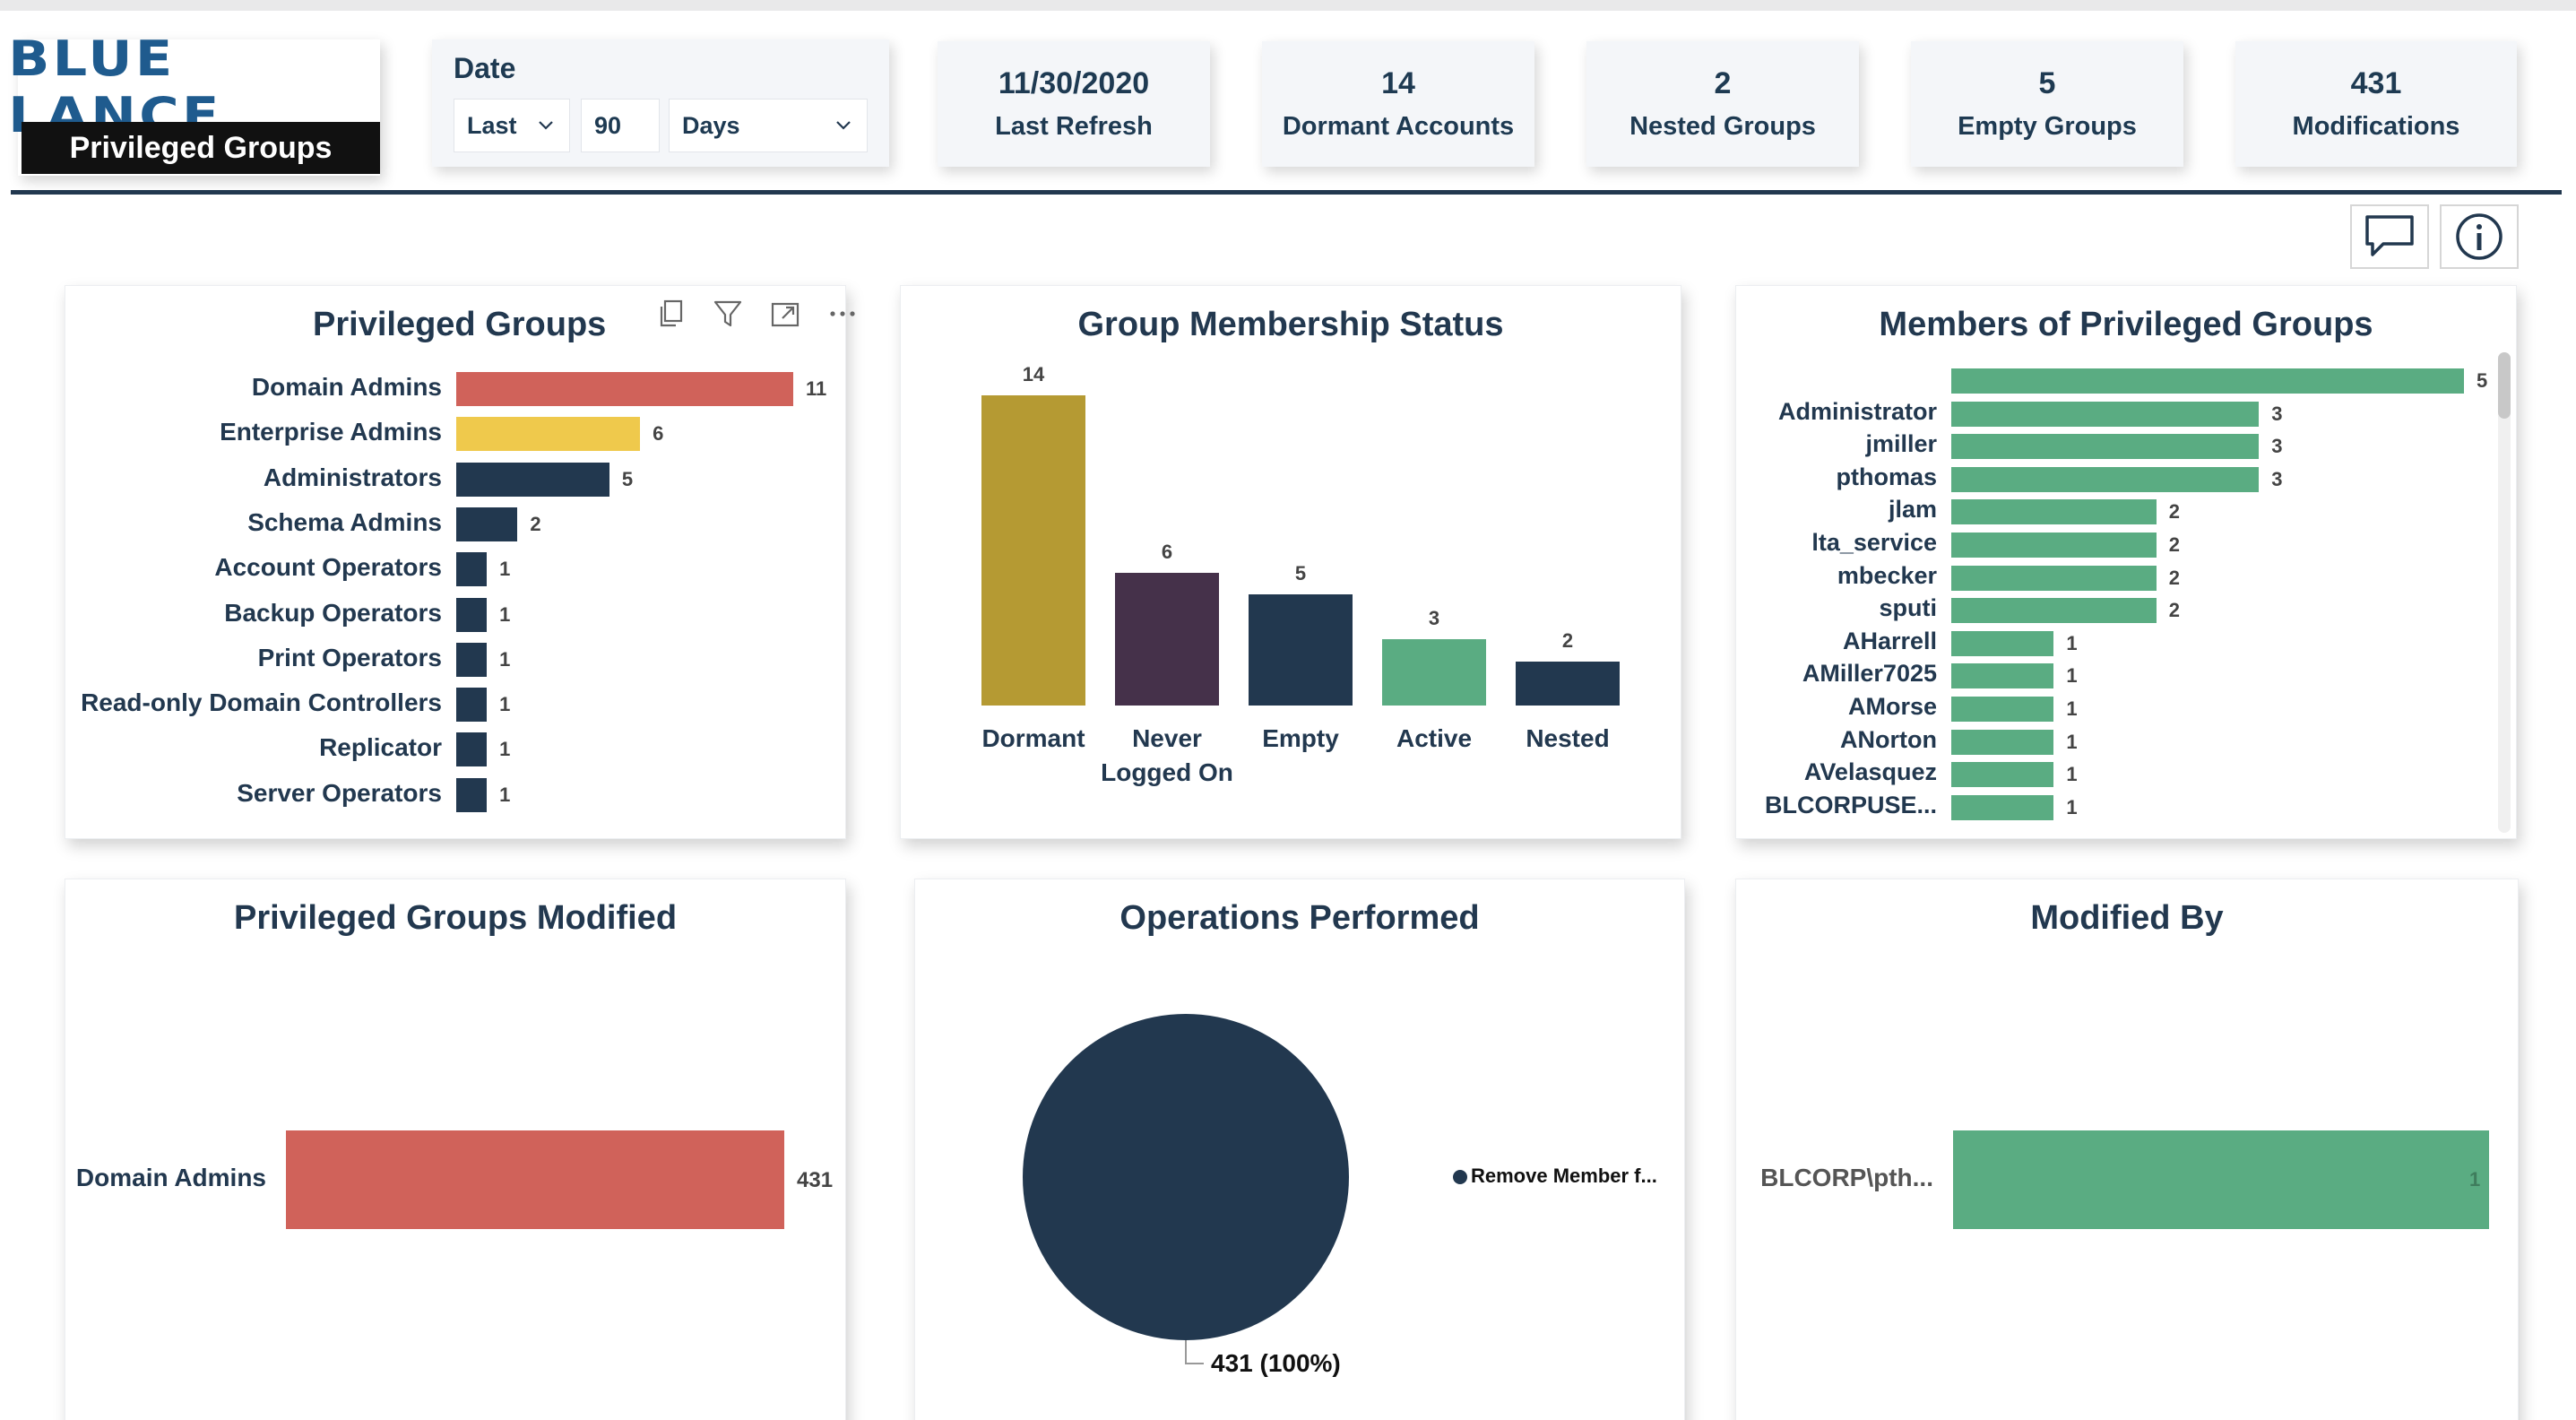 The width and height of the screenshot is (2576, 1420). What do you see at coordinates (785, 314) in the screenshot?
I see `focus-mode-icon` at bounding box center [785, 314].